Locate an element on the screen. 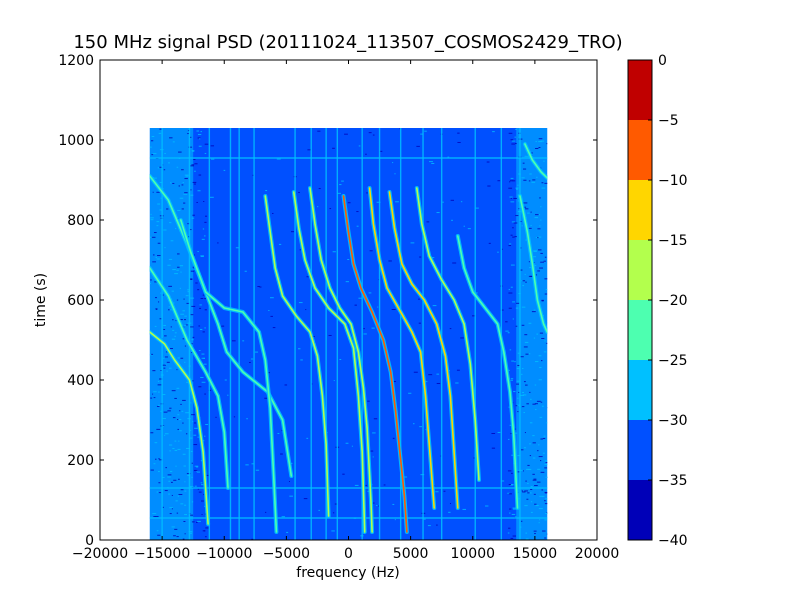 This screenshot has width=800, height=600. x-tick-label: 10000 is located at coordinates (472, 554).